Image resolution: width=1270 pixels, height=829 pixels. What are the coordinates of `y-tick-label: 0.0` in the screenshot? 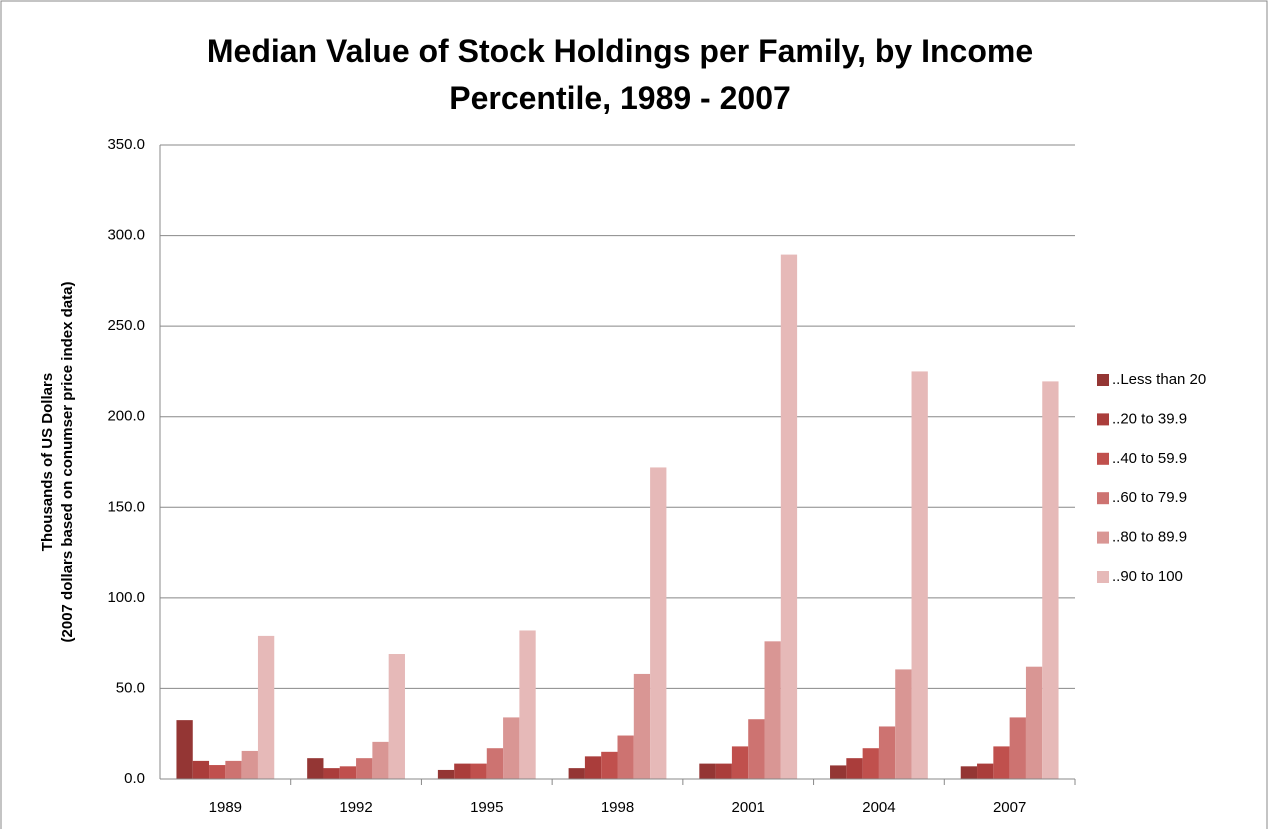 It's located at (134, 778).